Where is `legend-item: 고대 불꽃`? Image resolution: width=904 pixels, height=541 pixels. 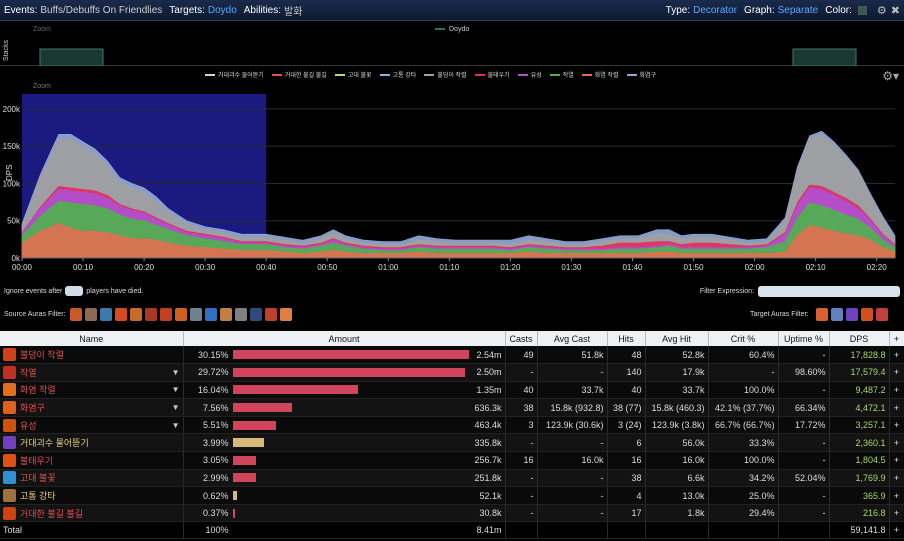 legend-item: 고대 불꽃 is located at coordinates (353, 74).